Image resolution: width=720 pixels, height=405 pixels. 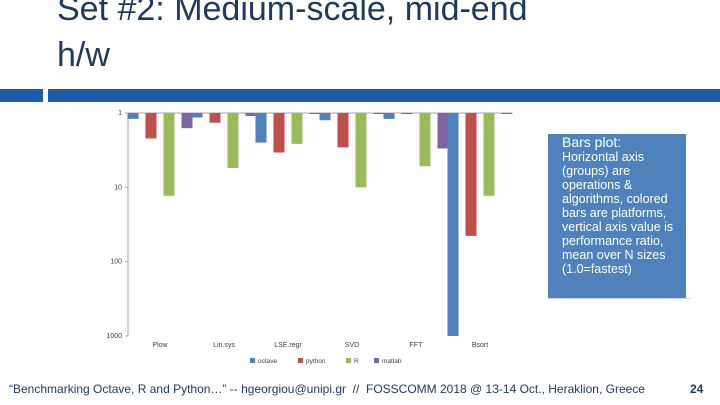 I want to click on legend-label-octave: octave, so click(x=268, y=361).